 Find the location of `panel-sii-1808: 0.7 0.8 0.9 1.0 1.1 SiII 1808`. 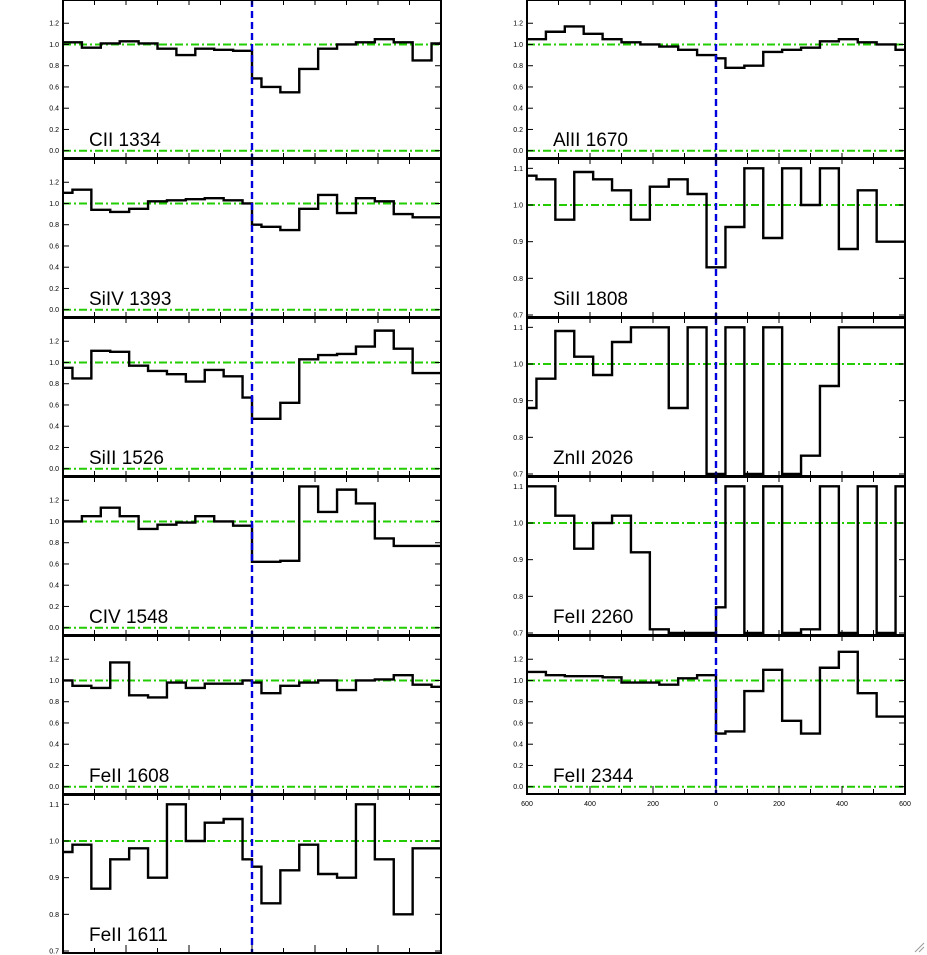

panel-sii-1808: 0.7 0.8 0.9 1.0 1.1 SiII 1808 is located at coordinates (709, 239).